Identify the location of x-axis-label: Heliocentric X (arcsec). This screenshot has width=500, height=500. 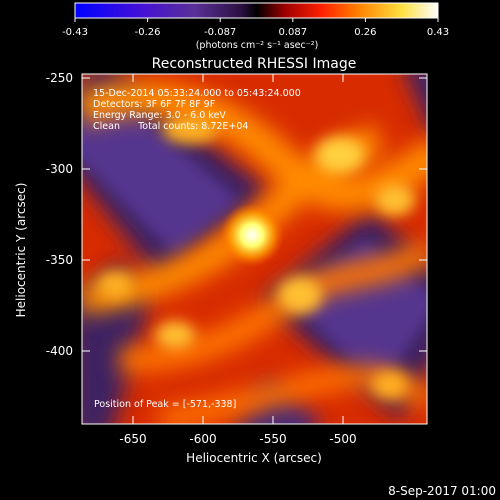
(254, 458).